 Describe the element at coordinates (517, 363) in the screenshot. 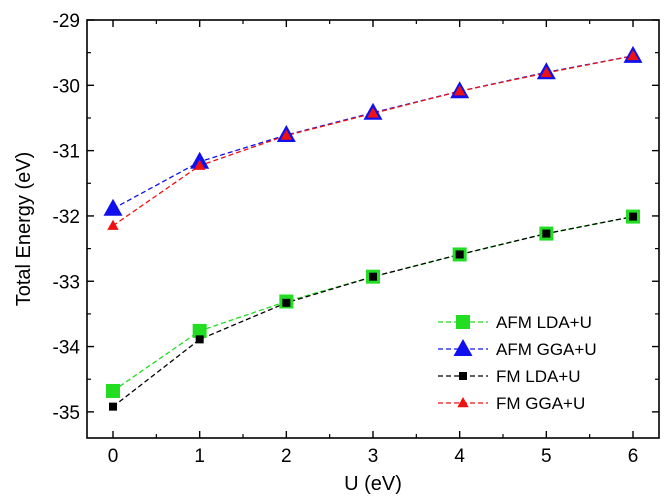

I see `legend: AFM LDA+U AFM GGA+U FM LDA+U FM GGA+U` at that location.